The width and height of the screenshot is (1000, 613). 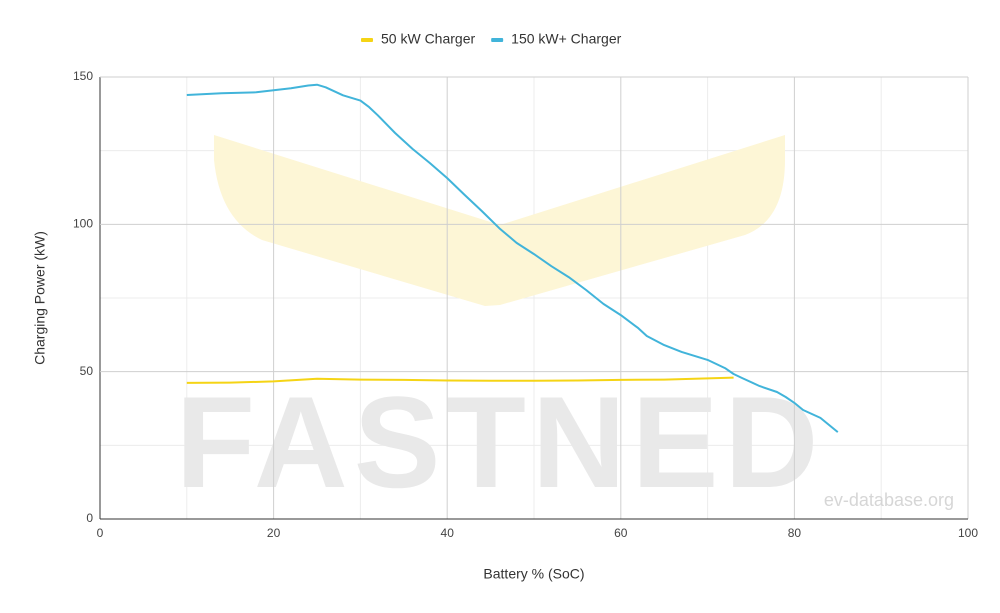 I want to click on x-tick-label: 80, so click(x=795, y=533).